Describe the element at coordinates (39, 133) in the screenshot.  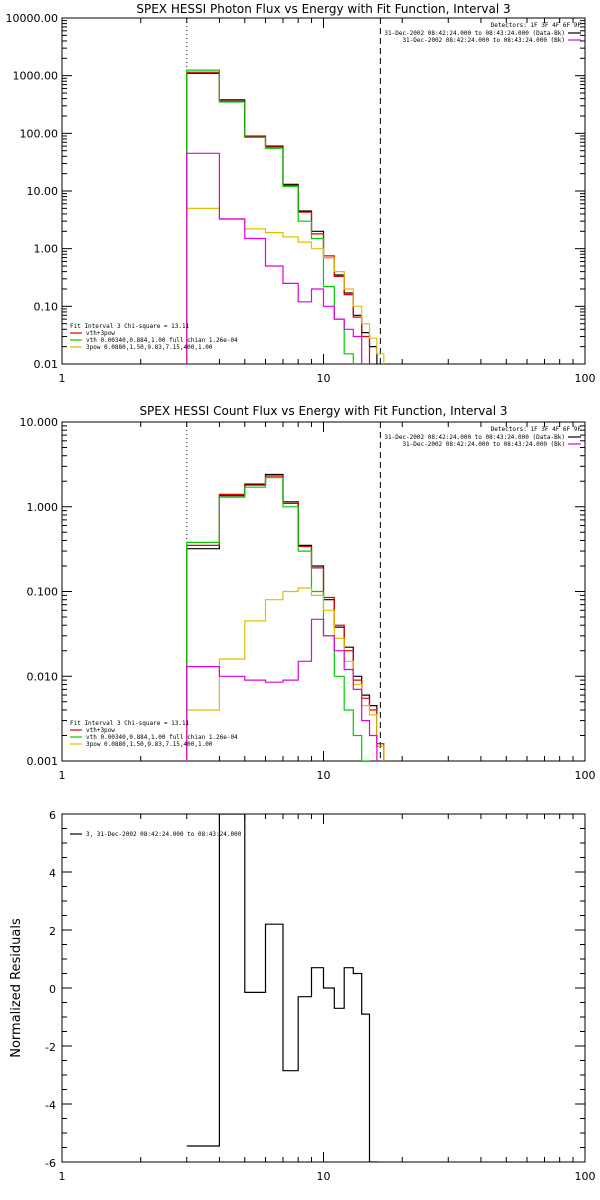
I see `y-tick-label: 100.00` at that location.